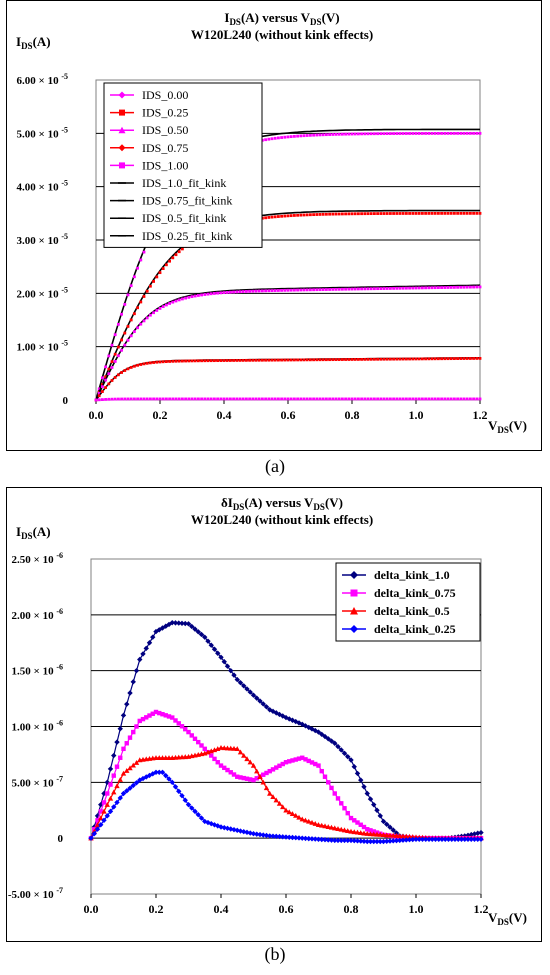 Image resolution: width=550 pixels, height=975 pixels. I want to click on legend-label: IDS_0.25, so click(165, 113).